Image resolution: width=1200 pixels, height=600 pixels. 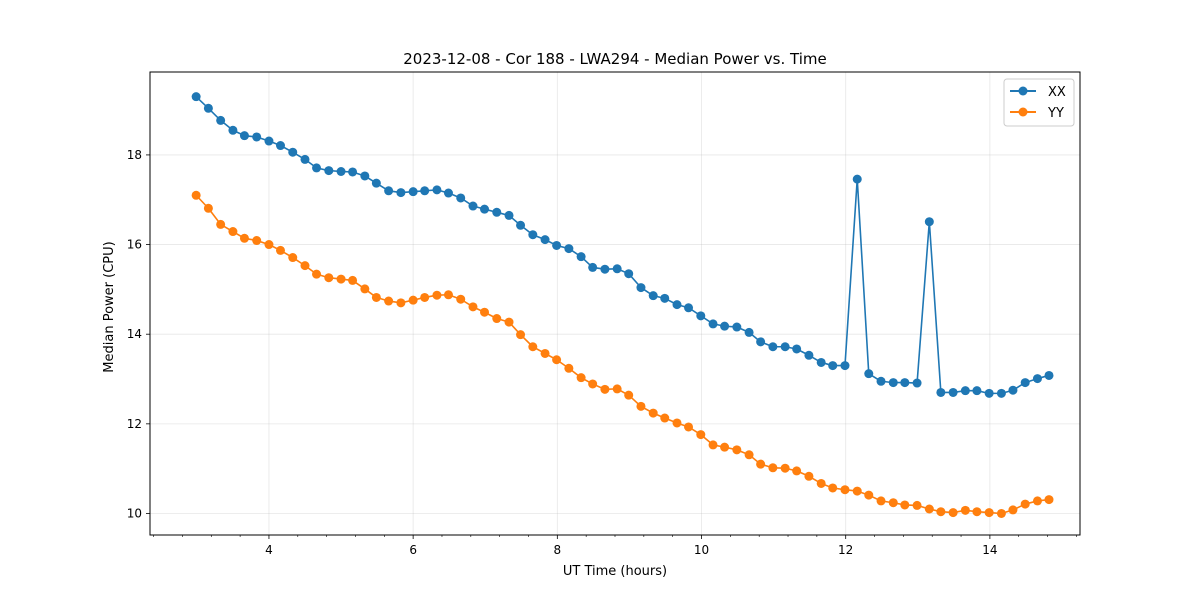 I want to click on legend-xx-marker, so click(x=1023, y=91).